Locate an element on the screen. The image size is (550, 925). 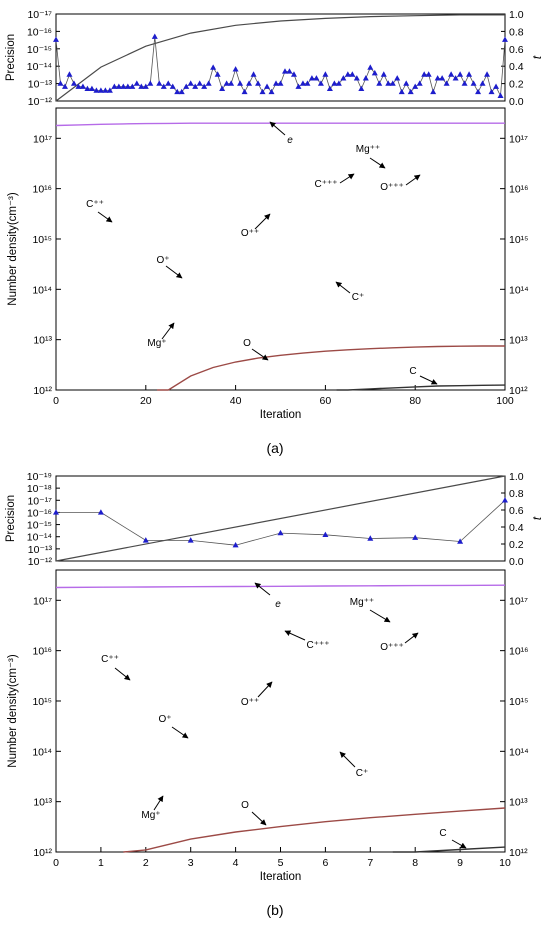
y-tick-label: 10¹⁷ is located at coordinates (42, 139).